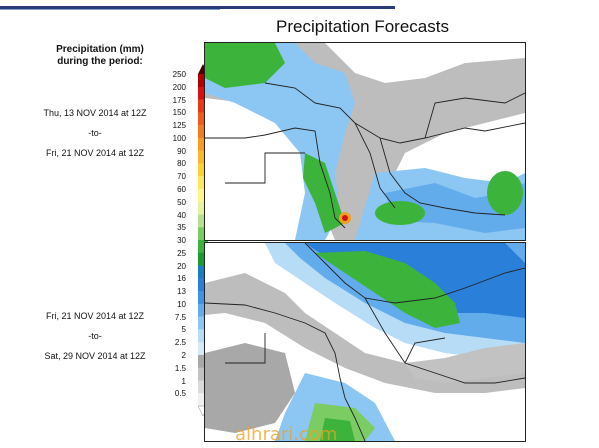  What do you see at coordinates (181, 292) in the screenshot?
I see `scale-tick-label: 13` at bounding box center [181, 292].